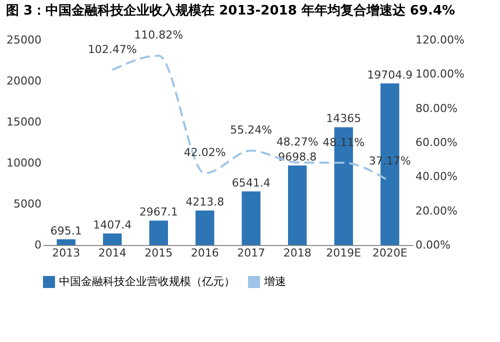 This screenshot has width=500, height=342. I want to click on y-tick-label: 10000, so click(24, 163).